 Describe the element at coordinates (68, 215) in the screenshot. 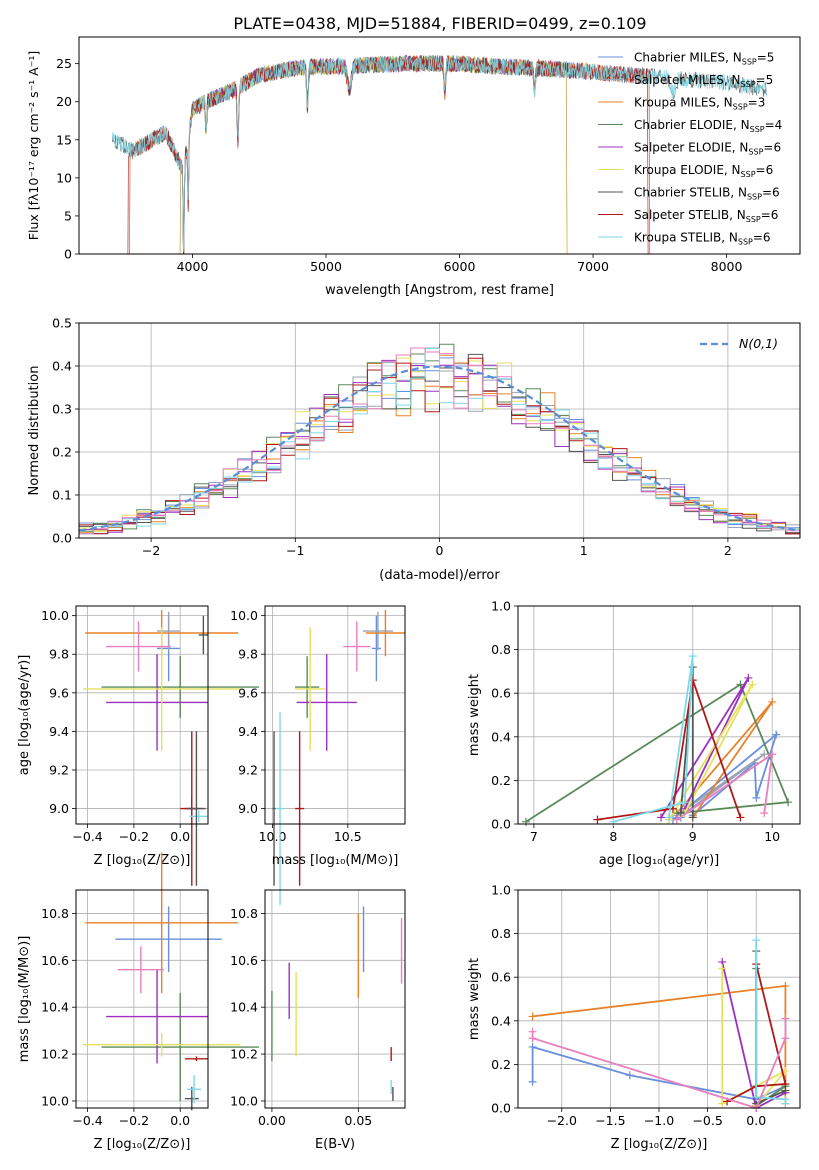

I see `y-tick-label: 5` at that location.